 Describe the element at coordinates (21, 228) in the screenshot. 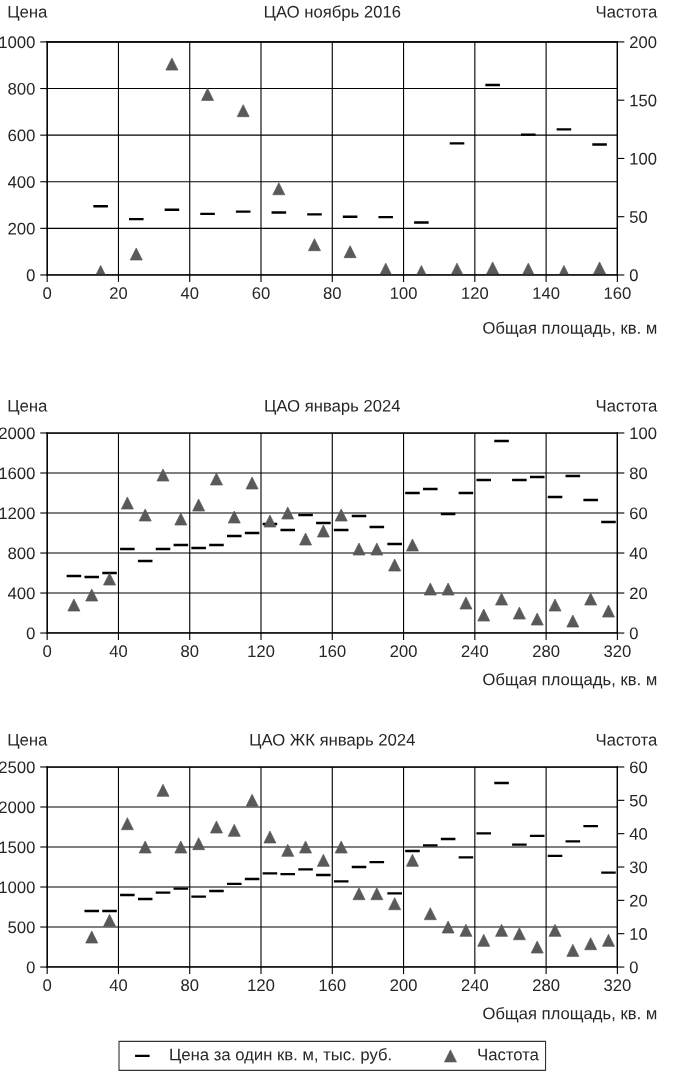

I see `y-tick-label: 200` at that location.